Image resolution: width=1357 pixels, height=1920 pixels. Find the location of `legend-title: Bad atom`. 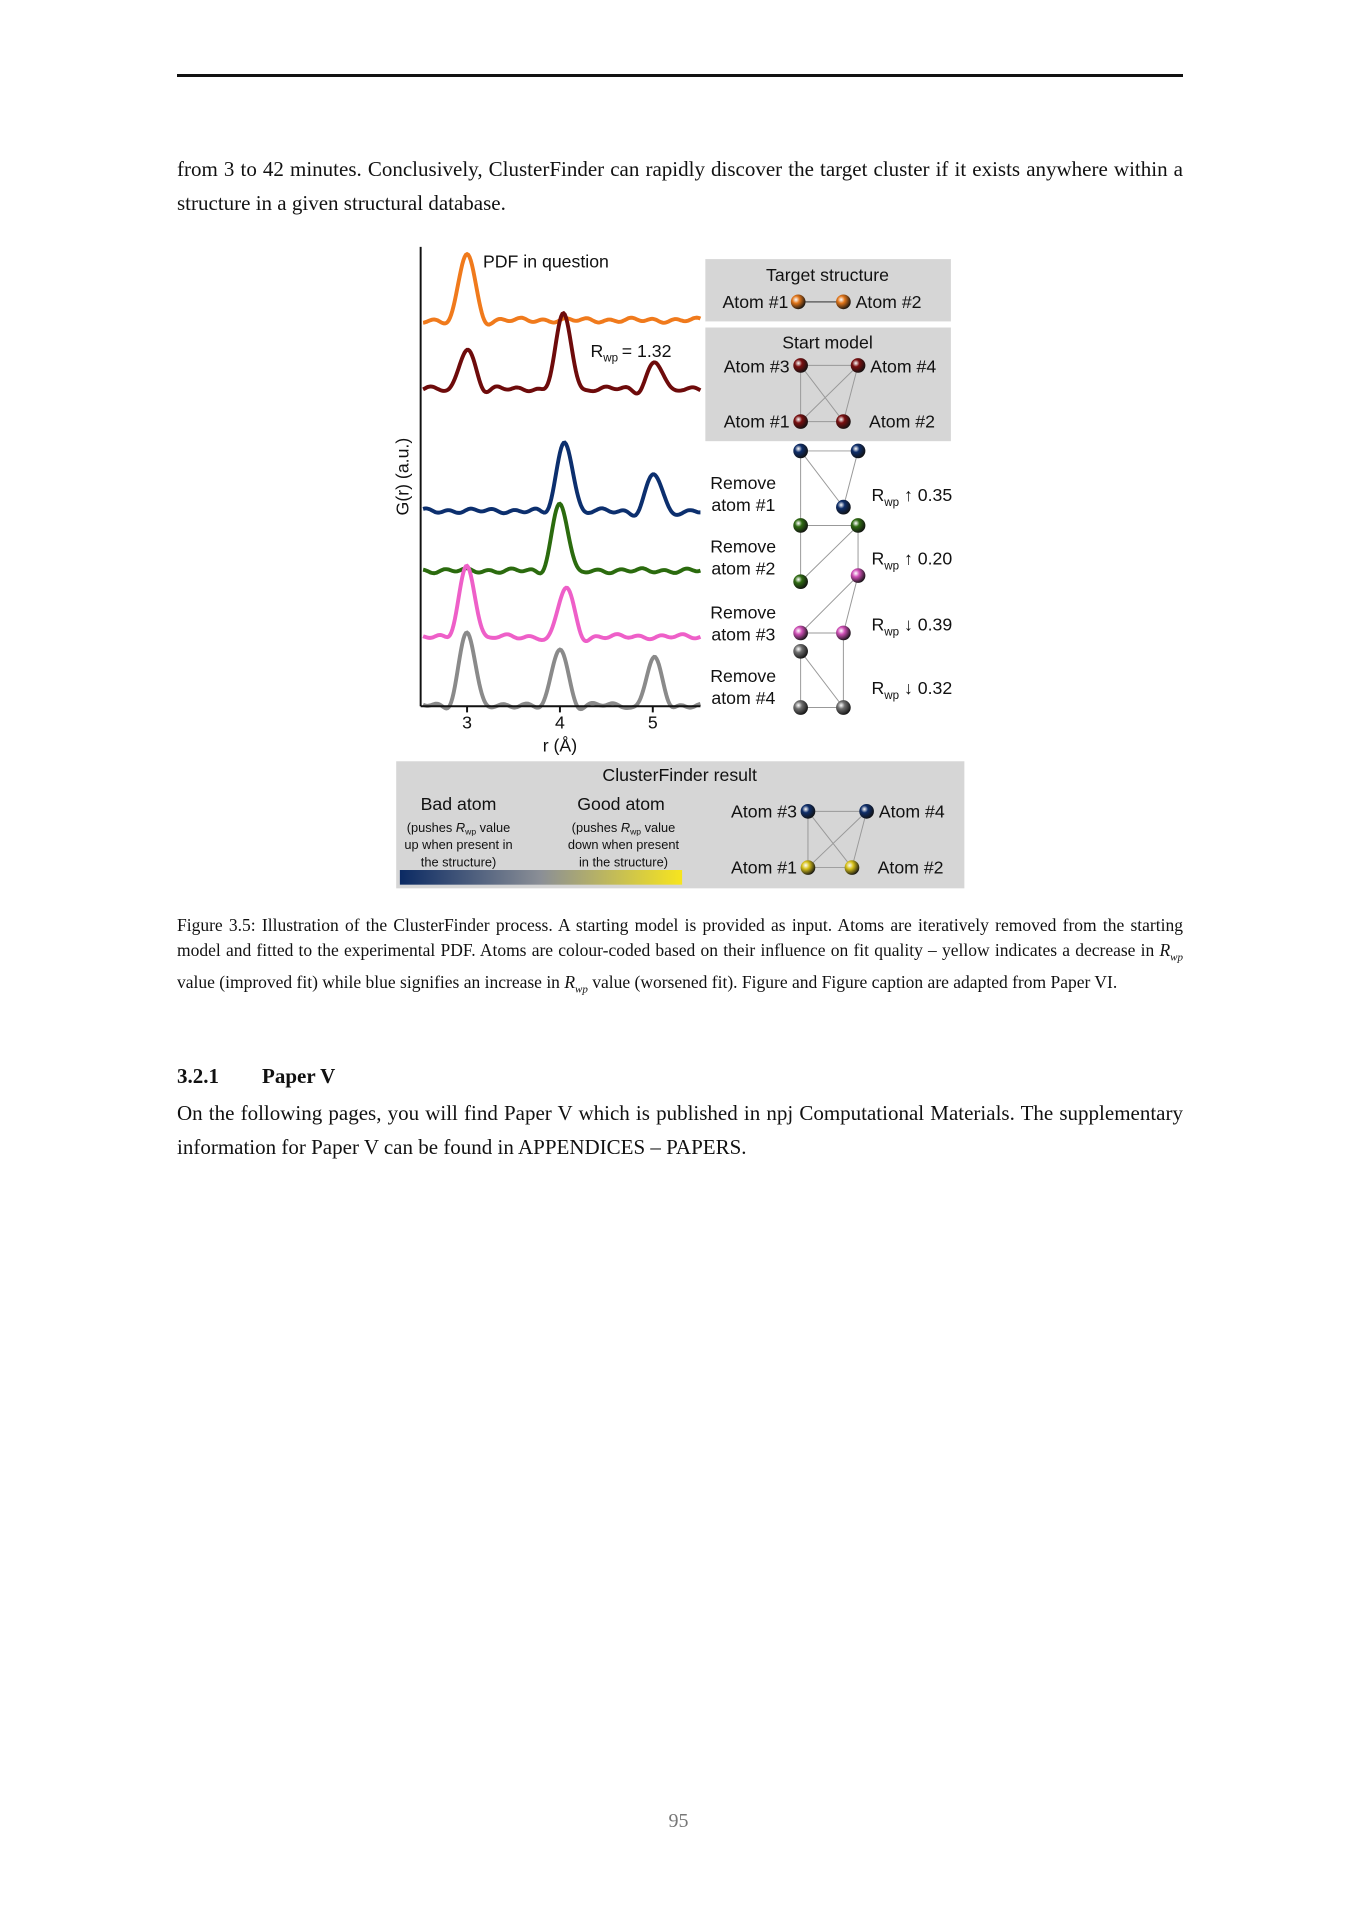

legend-title: Bad atom is located at coordinates (459, 804).